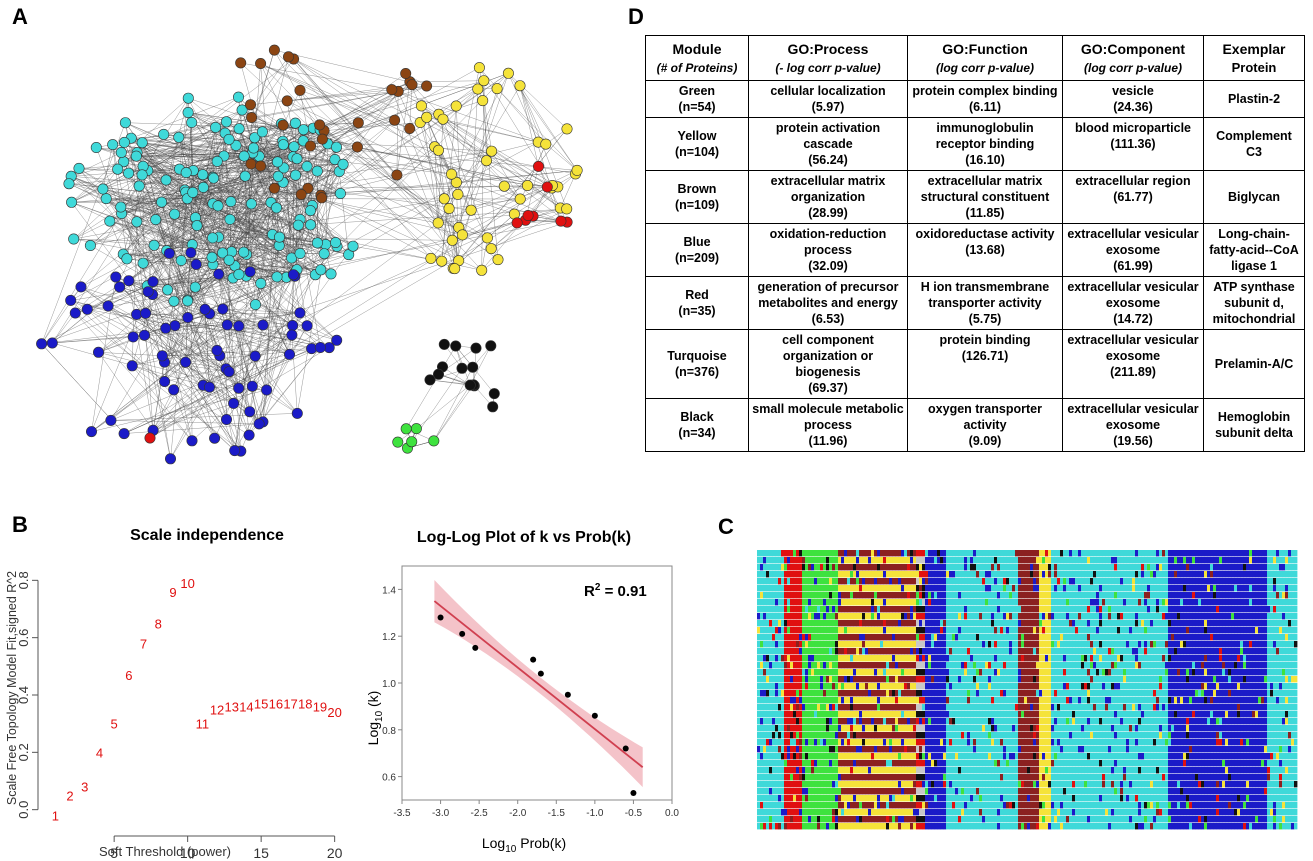 This screenshot has height=861, width=1313. What do you see at coordinates (567, 694) in the screenshot?
I see `loglog-point` at bounding box center [567, 694].